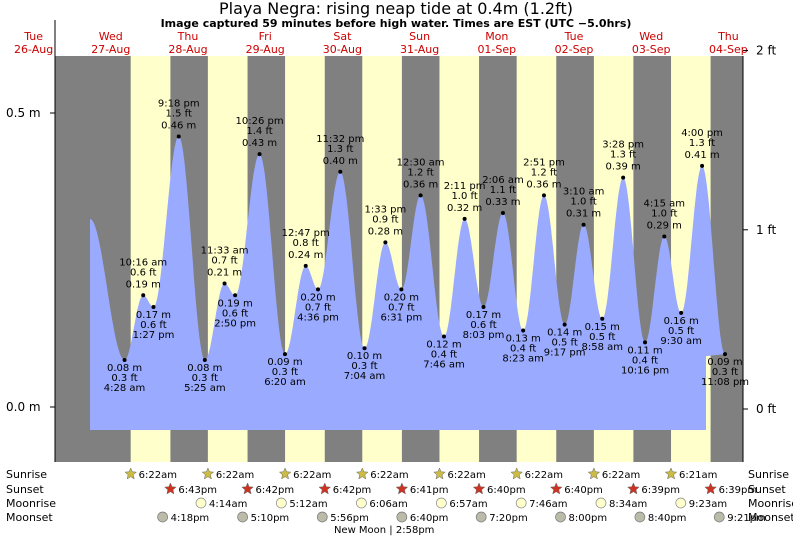 Image resolution: width=793 pixels, height=538 pixels. I want to click on sunset-row-label-left: Sunset, so click(25, 489).